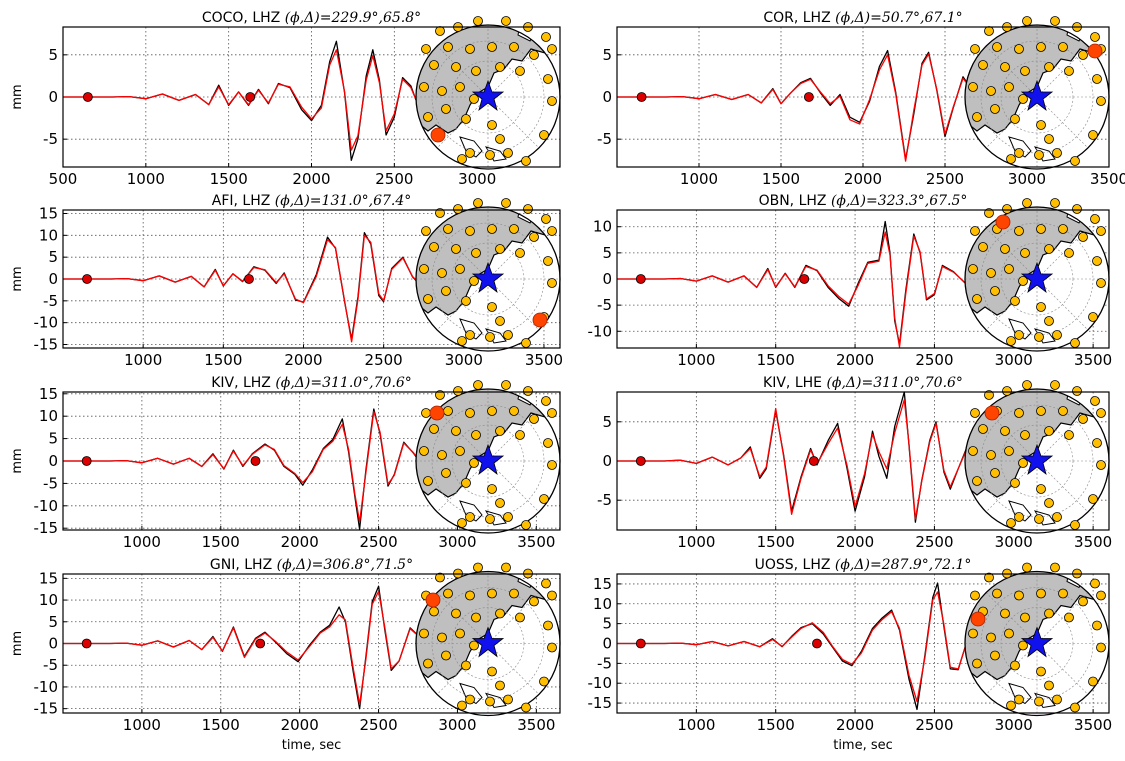 The width and height of the screenshot is (1125, 761). I want to click on panel-title: UOSS, LHZ (ϕ,Δ)=287.9°,72.1°, so click(863, 565).